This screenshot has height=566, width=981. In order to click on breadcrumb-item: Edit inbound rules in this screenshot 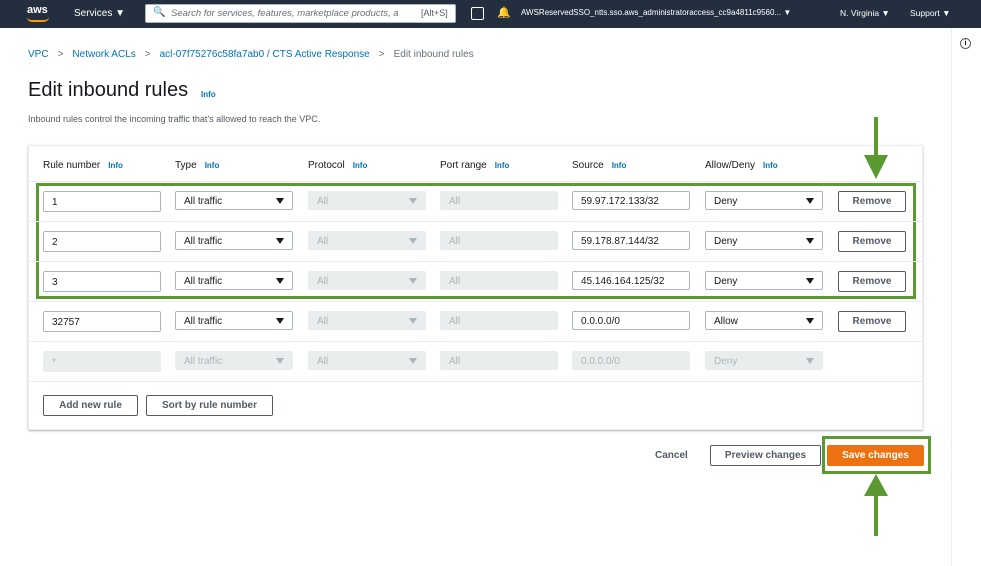, I will do `click(433, 54)`.